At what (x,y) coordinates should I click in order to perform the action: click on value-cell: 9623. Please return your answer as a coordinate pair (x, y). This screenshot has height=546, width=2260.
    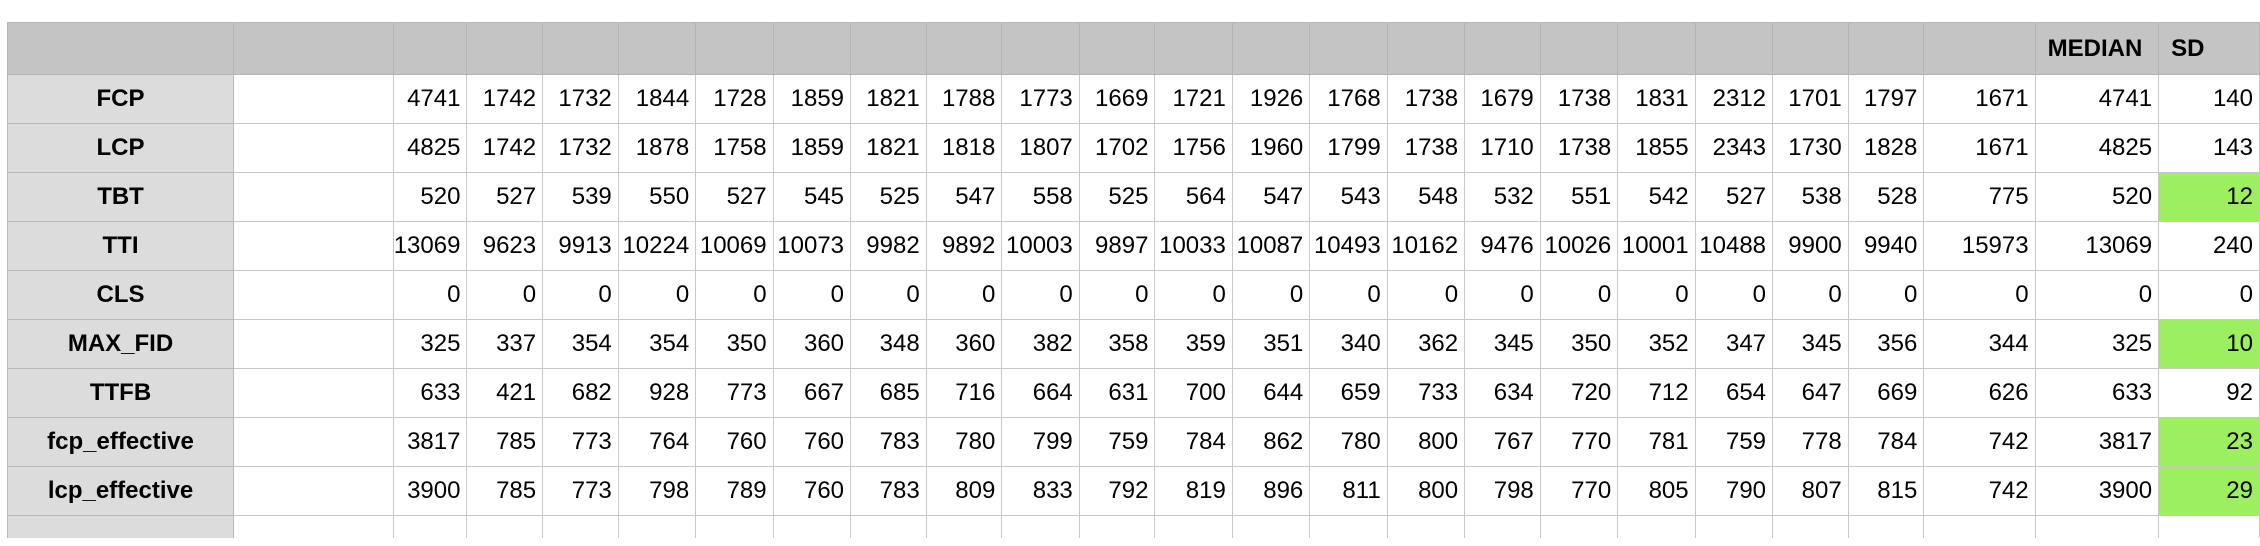
    Looking at the image, I should click on (505, 246).